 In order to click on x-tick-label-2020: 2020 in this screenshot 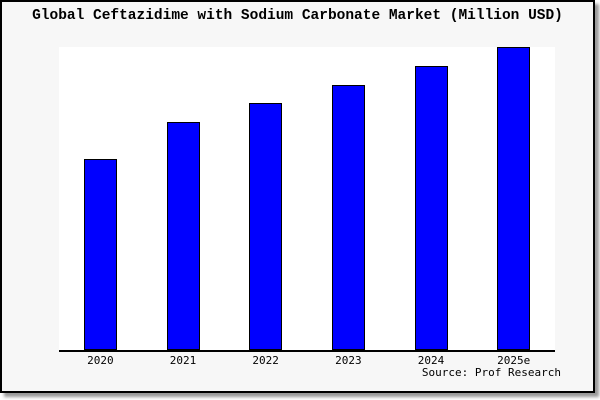, I will do `click(100, 360)`.